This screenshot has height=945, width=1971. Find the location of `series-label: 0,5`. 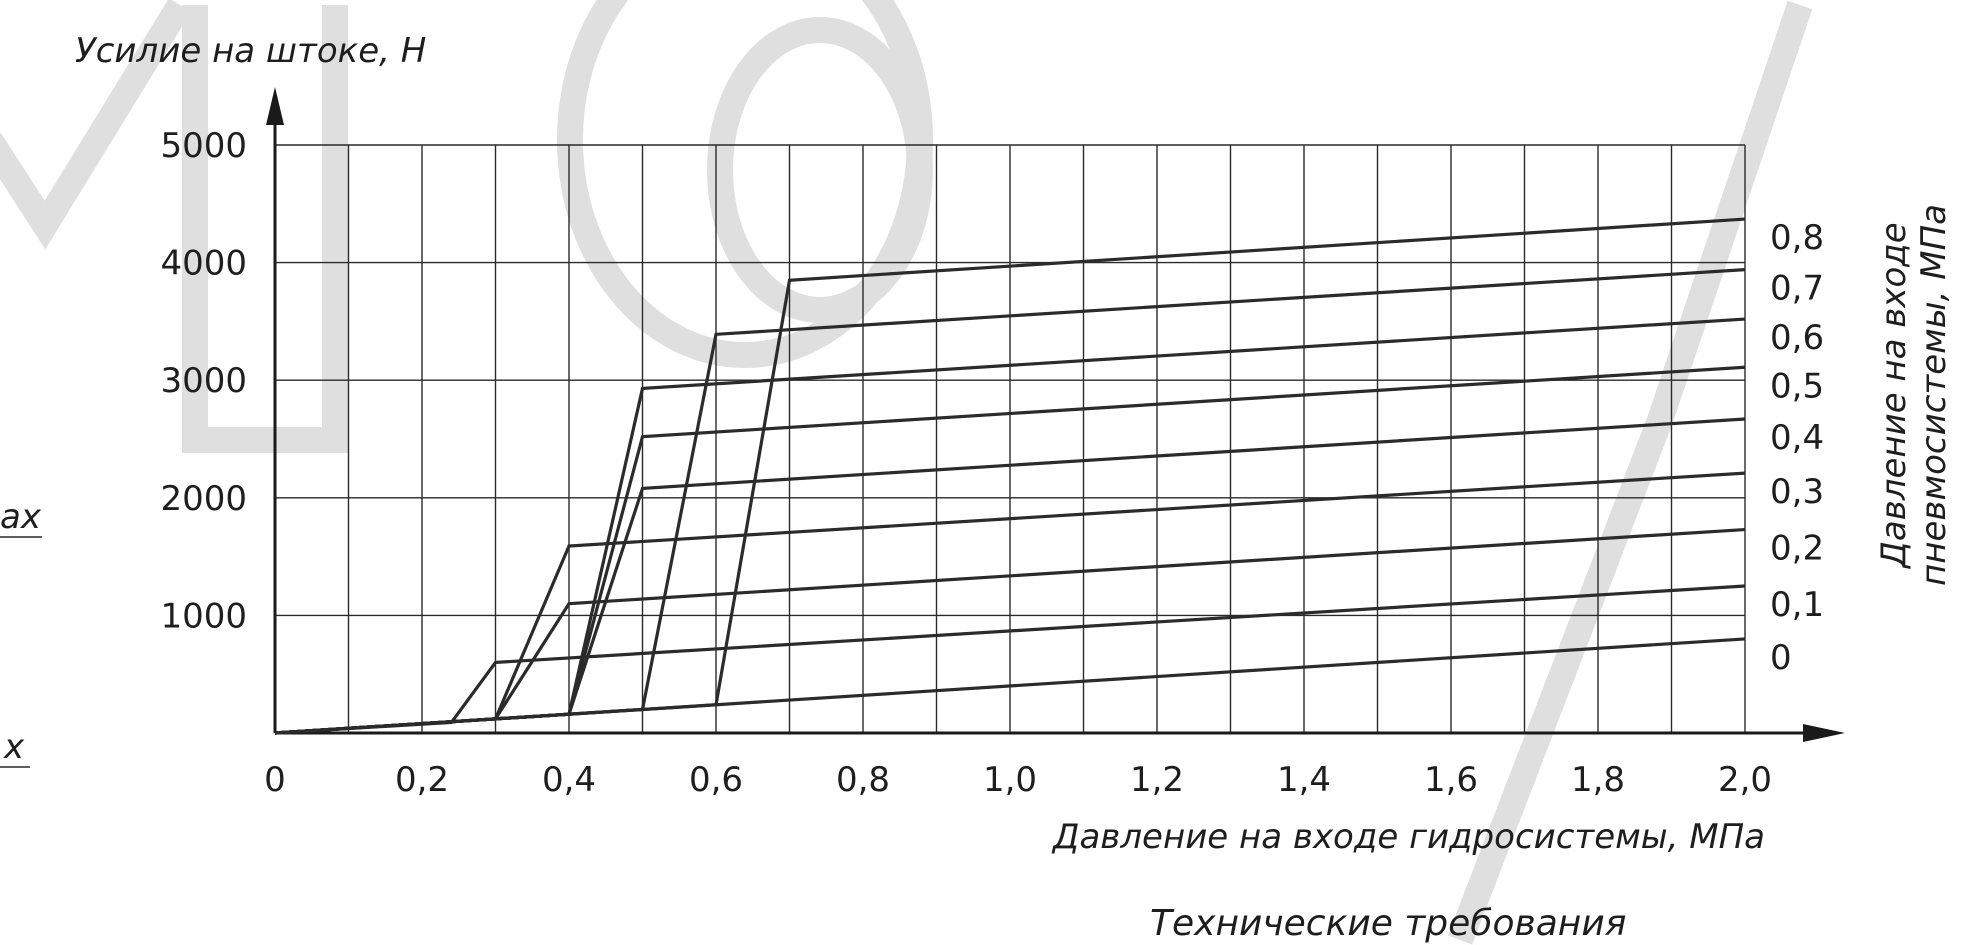

series-label: 0,5 is located at coordinates (1797, 386).